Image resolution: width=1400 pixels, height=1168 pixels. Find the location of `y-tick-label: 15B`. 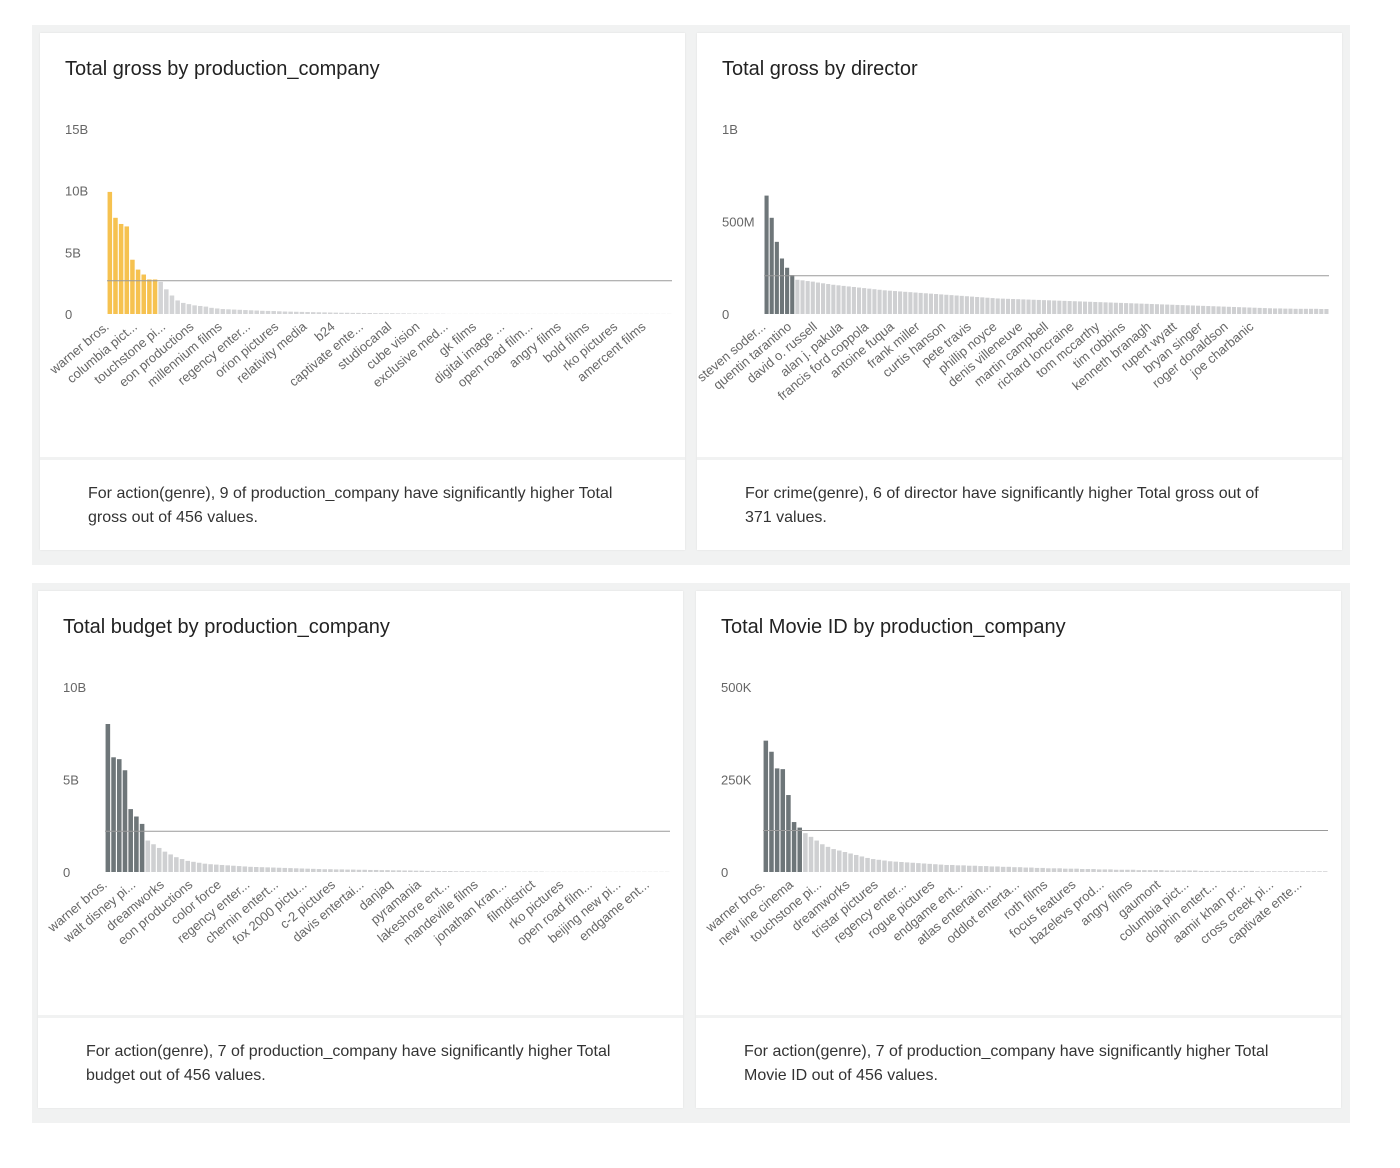

y-tick-label: 15B is located at coordinates (76, 129).